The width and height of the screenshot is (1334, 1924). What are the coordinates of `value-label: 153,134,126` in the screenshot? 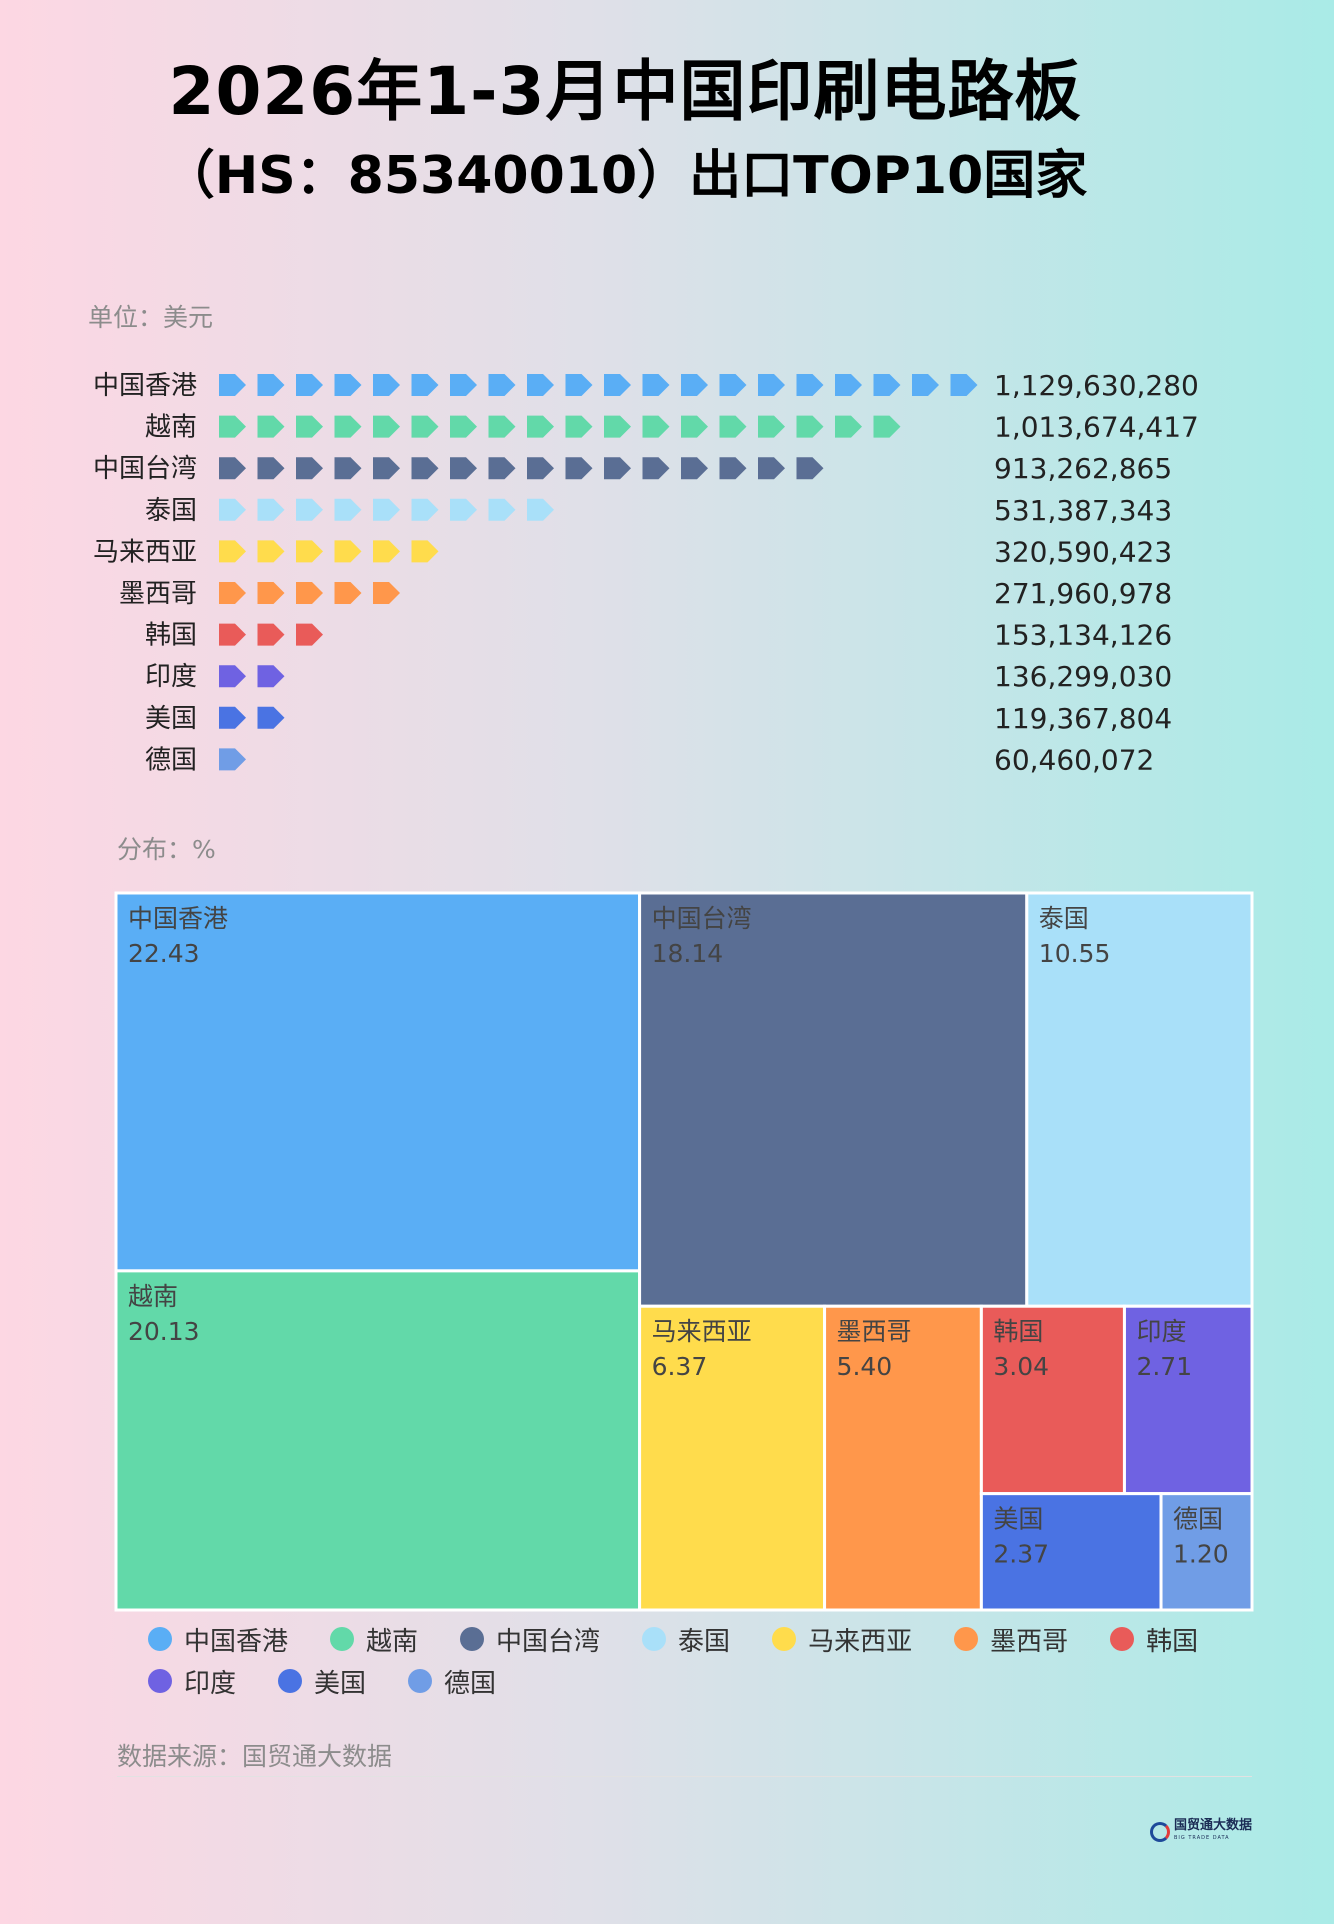 It's located at (1083, 635).